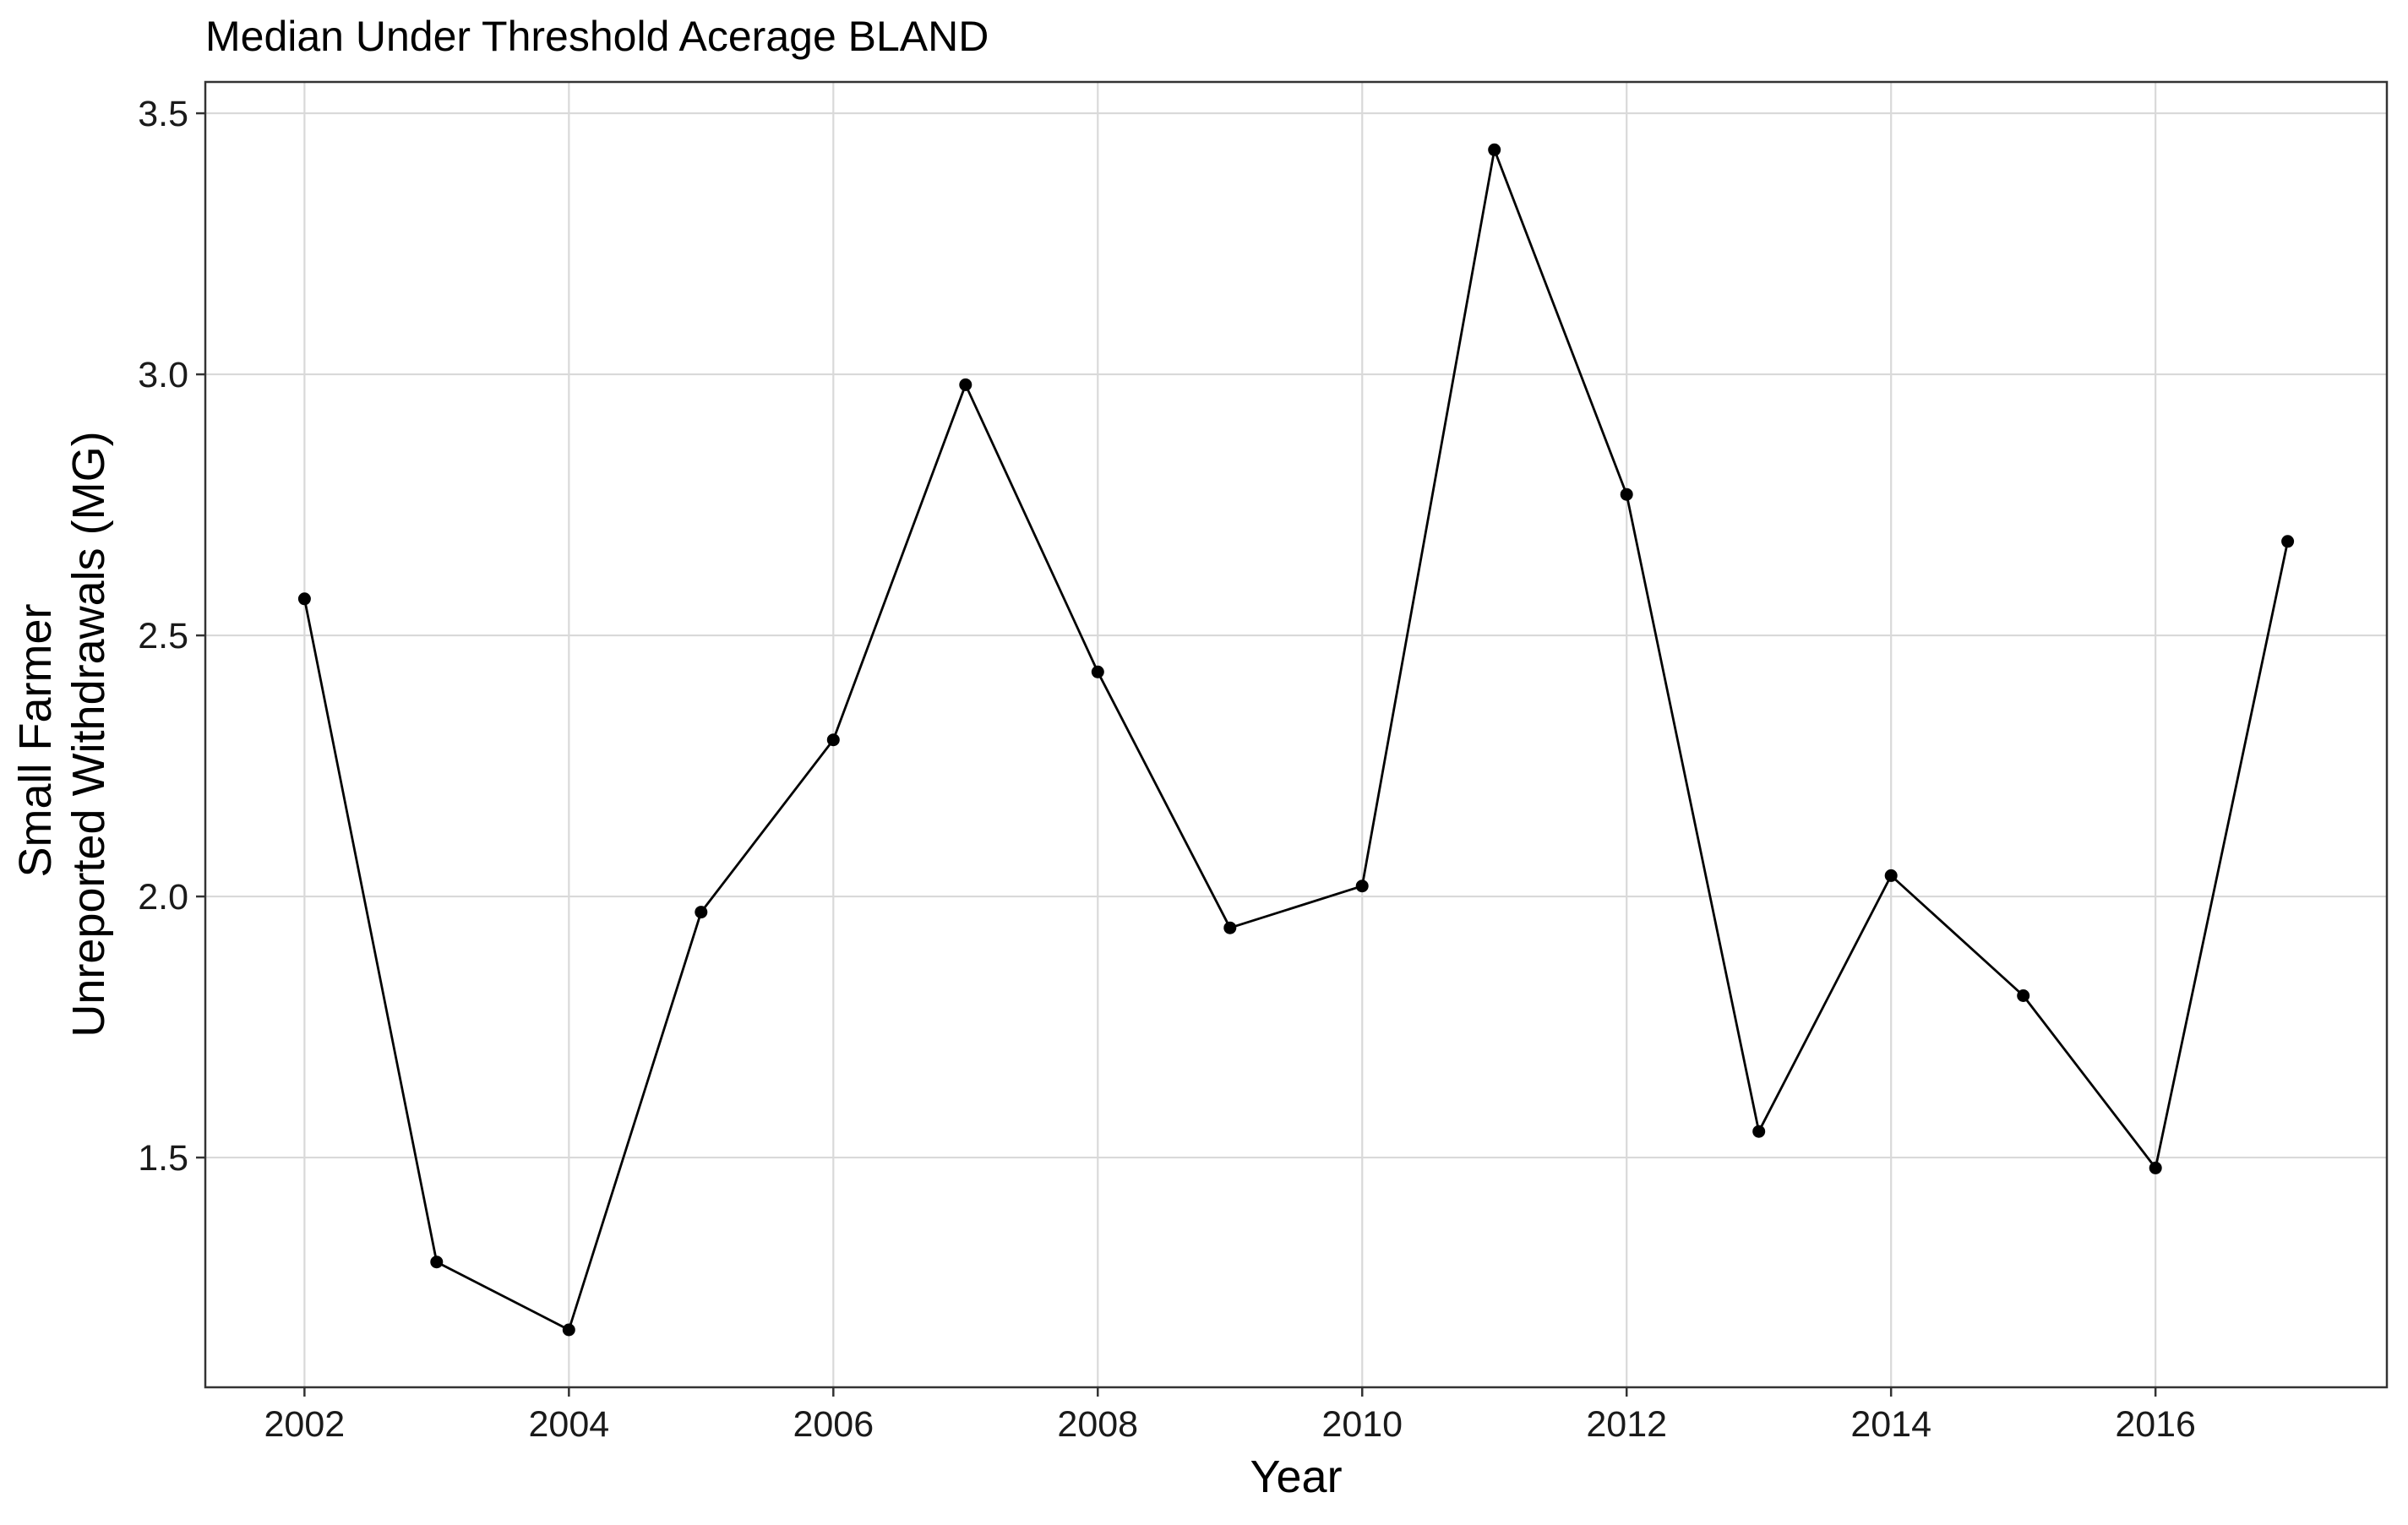 Image resolution: width=2408 pixels, height=1525 pixels. I want to click on y-axis-title-line-1: Small Farmer, so click(35, 740).